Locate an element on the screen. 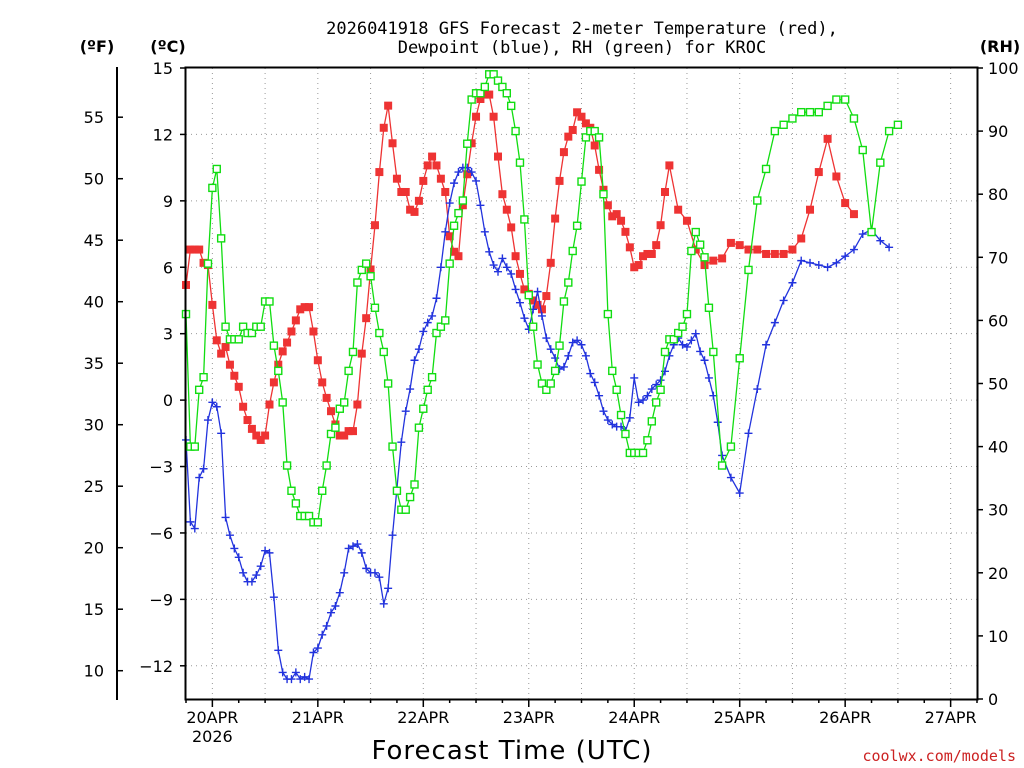 The width and height of the screenshot is (1024, 768). x-tick-label: 27APR is located at coordinates (951, 717).